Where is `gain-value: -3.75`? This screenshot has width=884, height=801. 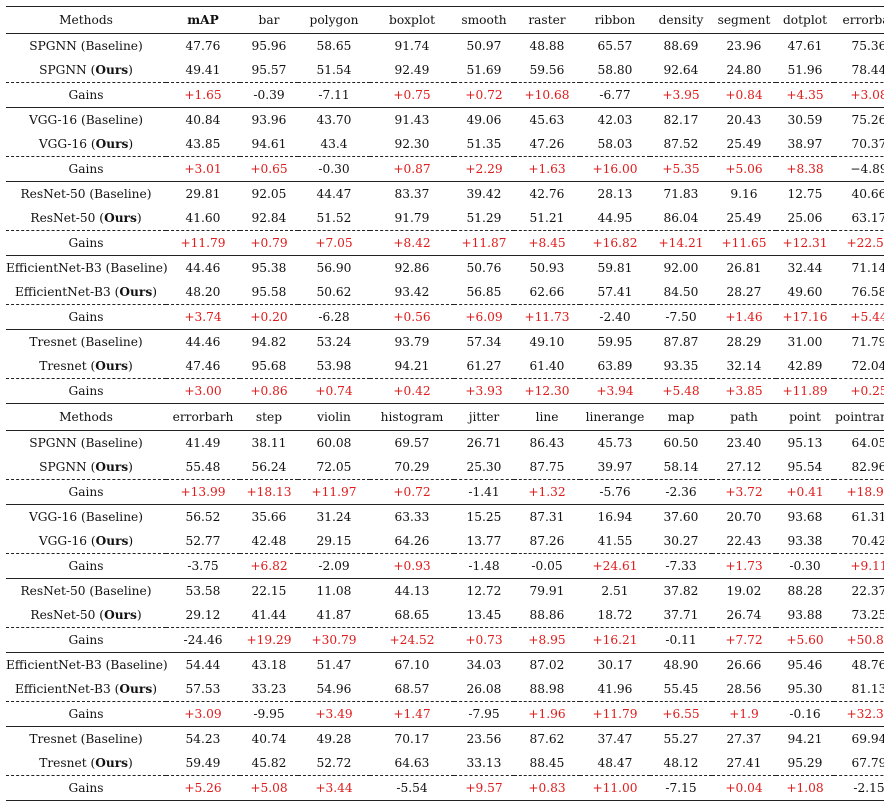
gain-value: -3.75 is located at coordinates (203, 566).